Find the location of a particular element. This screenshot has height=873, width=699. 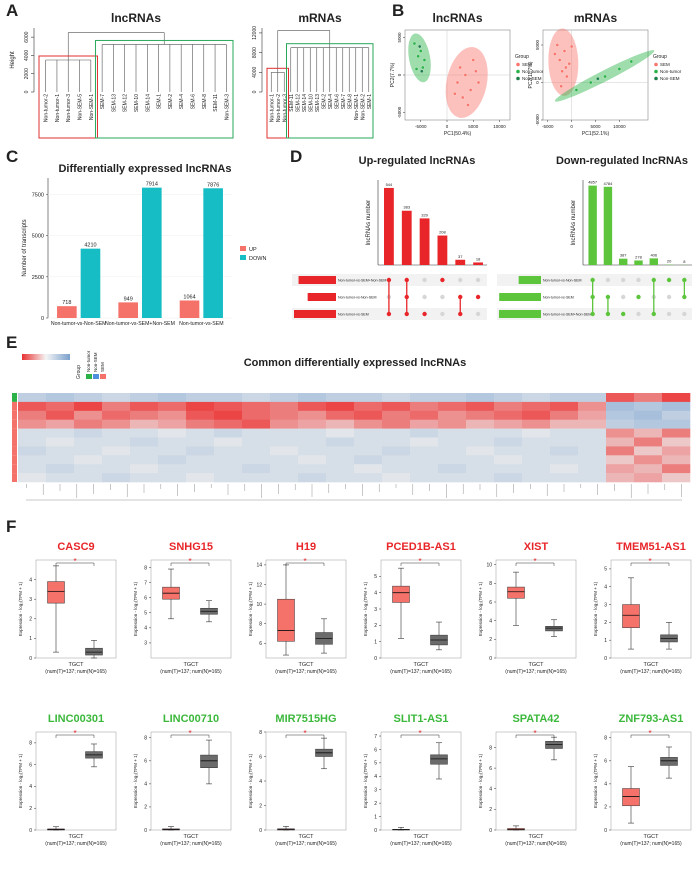

box is located at coordinates (631, 797).